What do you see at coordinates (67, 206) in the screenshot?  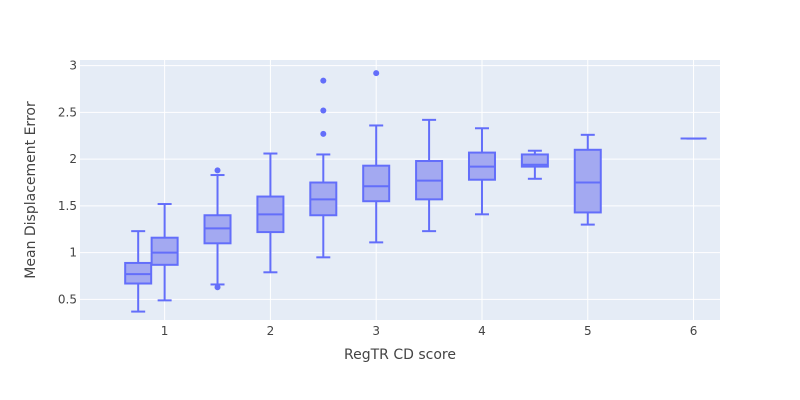 I see `y-tick-label: 1.5` at bounding box center [67, 206].